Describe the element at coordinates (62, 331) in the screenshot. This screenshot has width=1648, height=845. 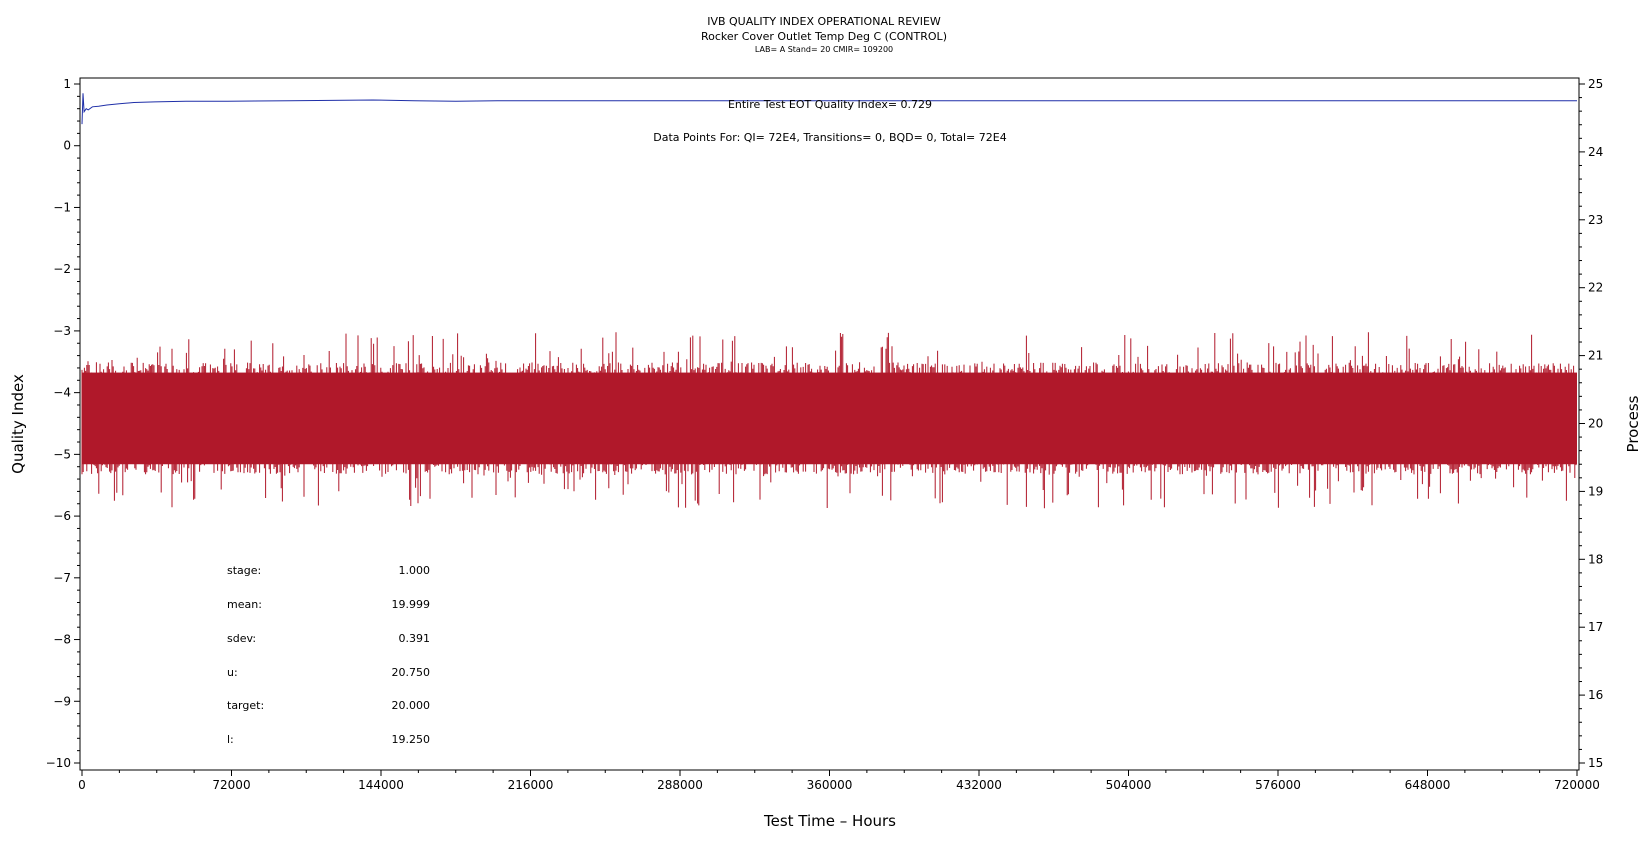
I see `y-left-tick-label: −3` at that location.